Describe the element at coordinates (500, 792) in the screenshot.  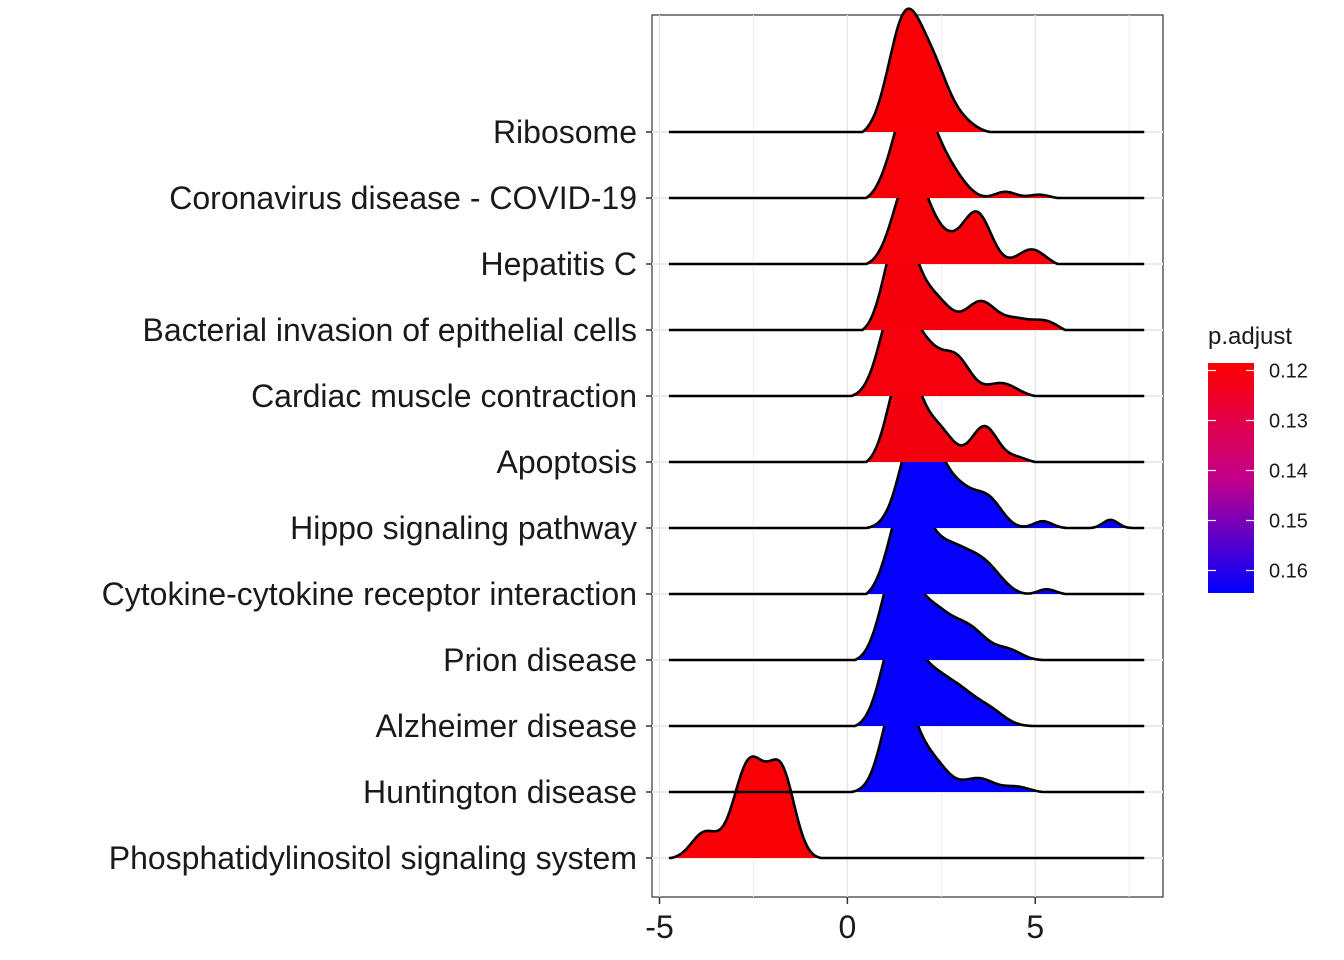
I see `y-tick-label: Huntington disease` at that location.